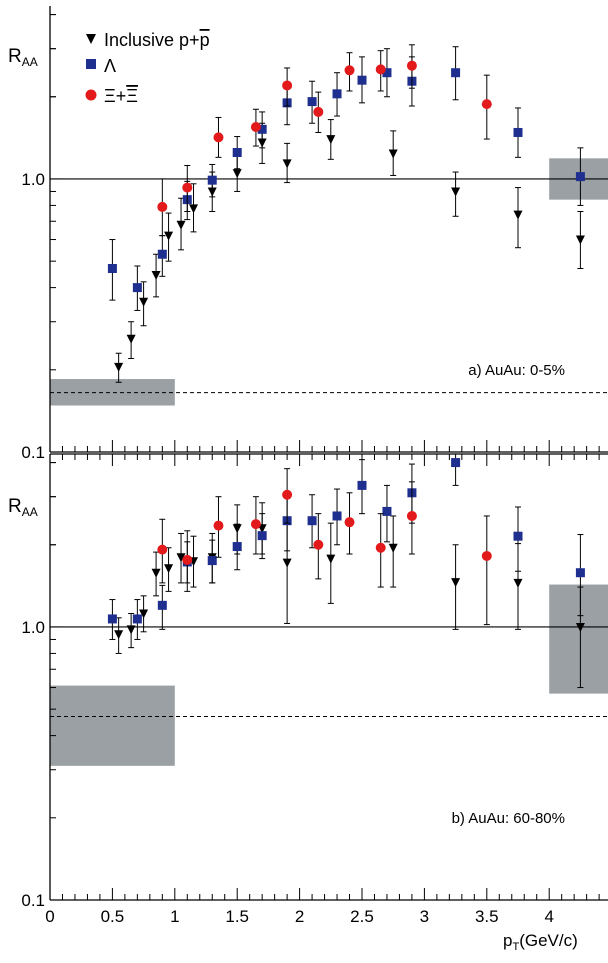 The width and height of the screenshot is (608, 963). What do you see at coordinates (516, 370) in the screenshot?
I see `panel-annotation: a) AuAu: 0-5%` at bounding box center [516, 370].